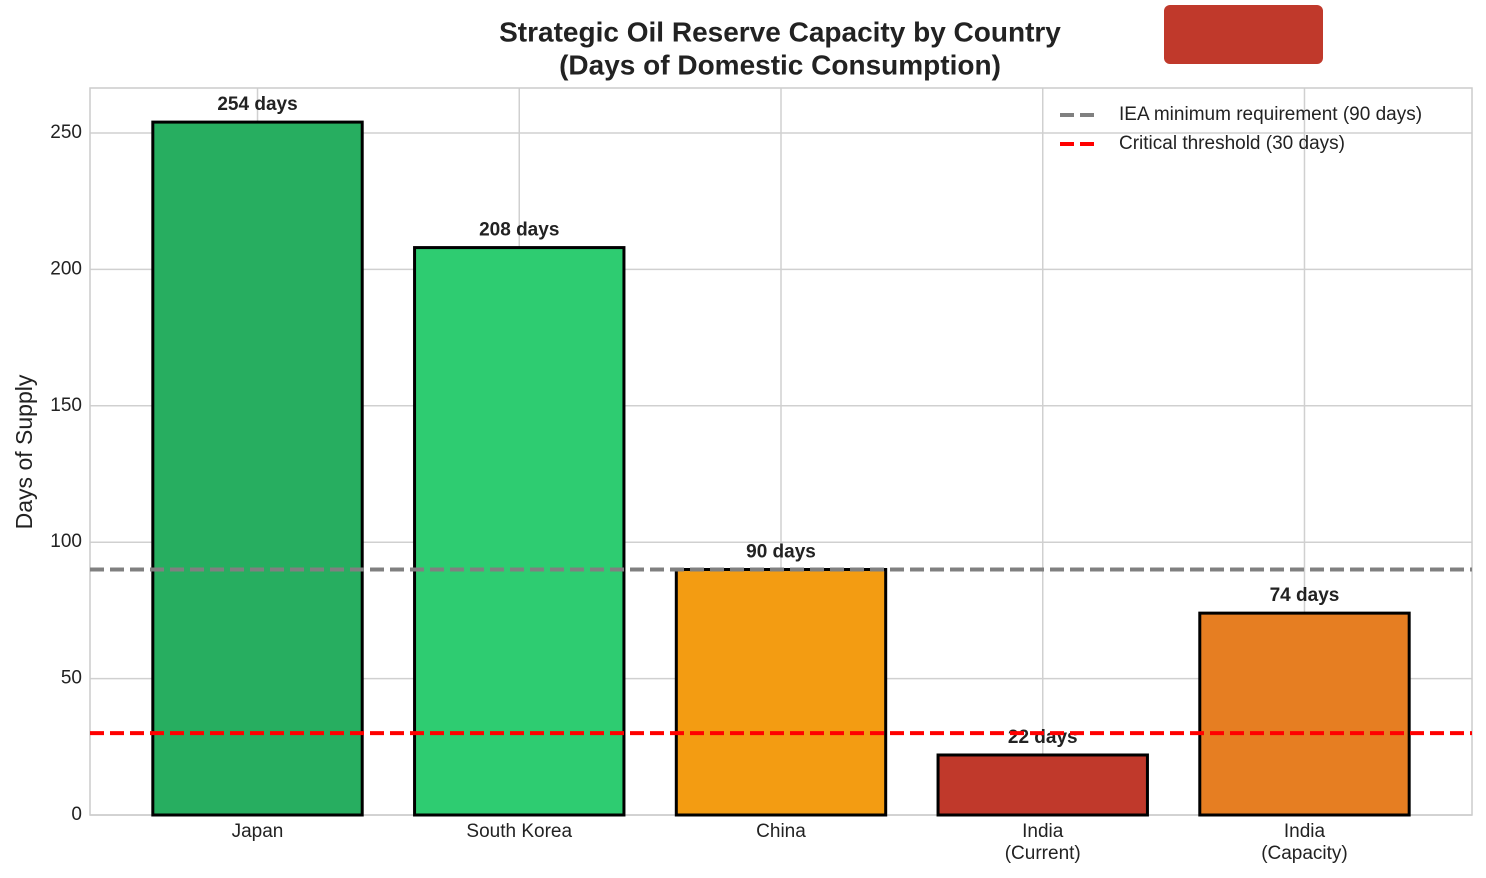  I want to click on chart-subtitle: (Days of Domestic Consumption), so click(780, 64).